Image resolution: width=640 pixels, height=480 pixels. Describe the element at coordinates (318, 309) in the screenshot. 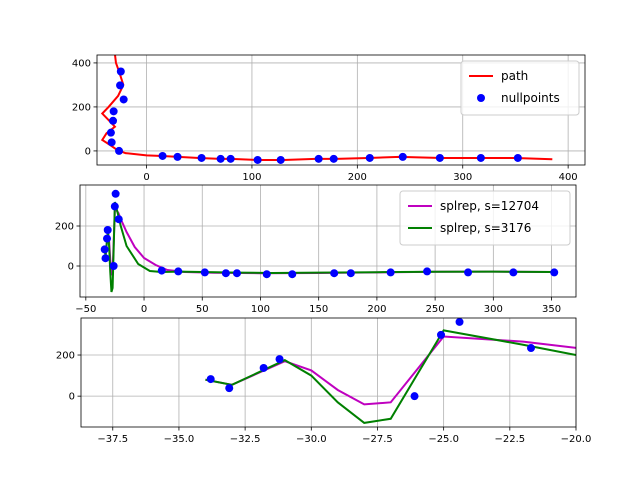

I see `x-tick-label: 150` at that location.